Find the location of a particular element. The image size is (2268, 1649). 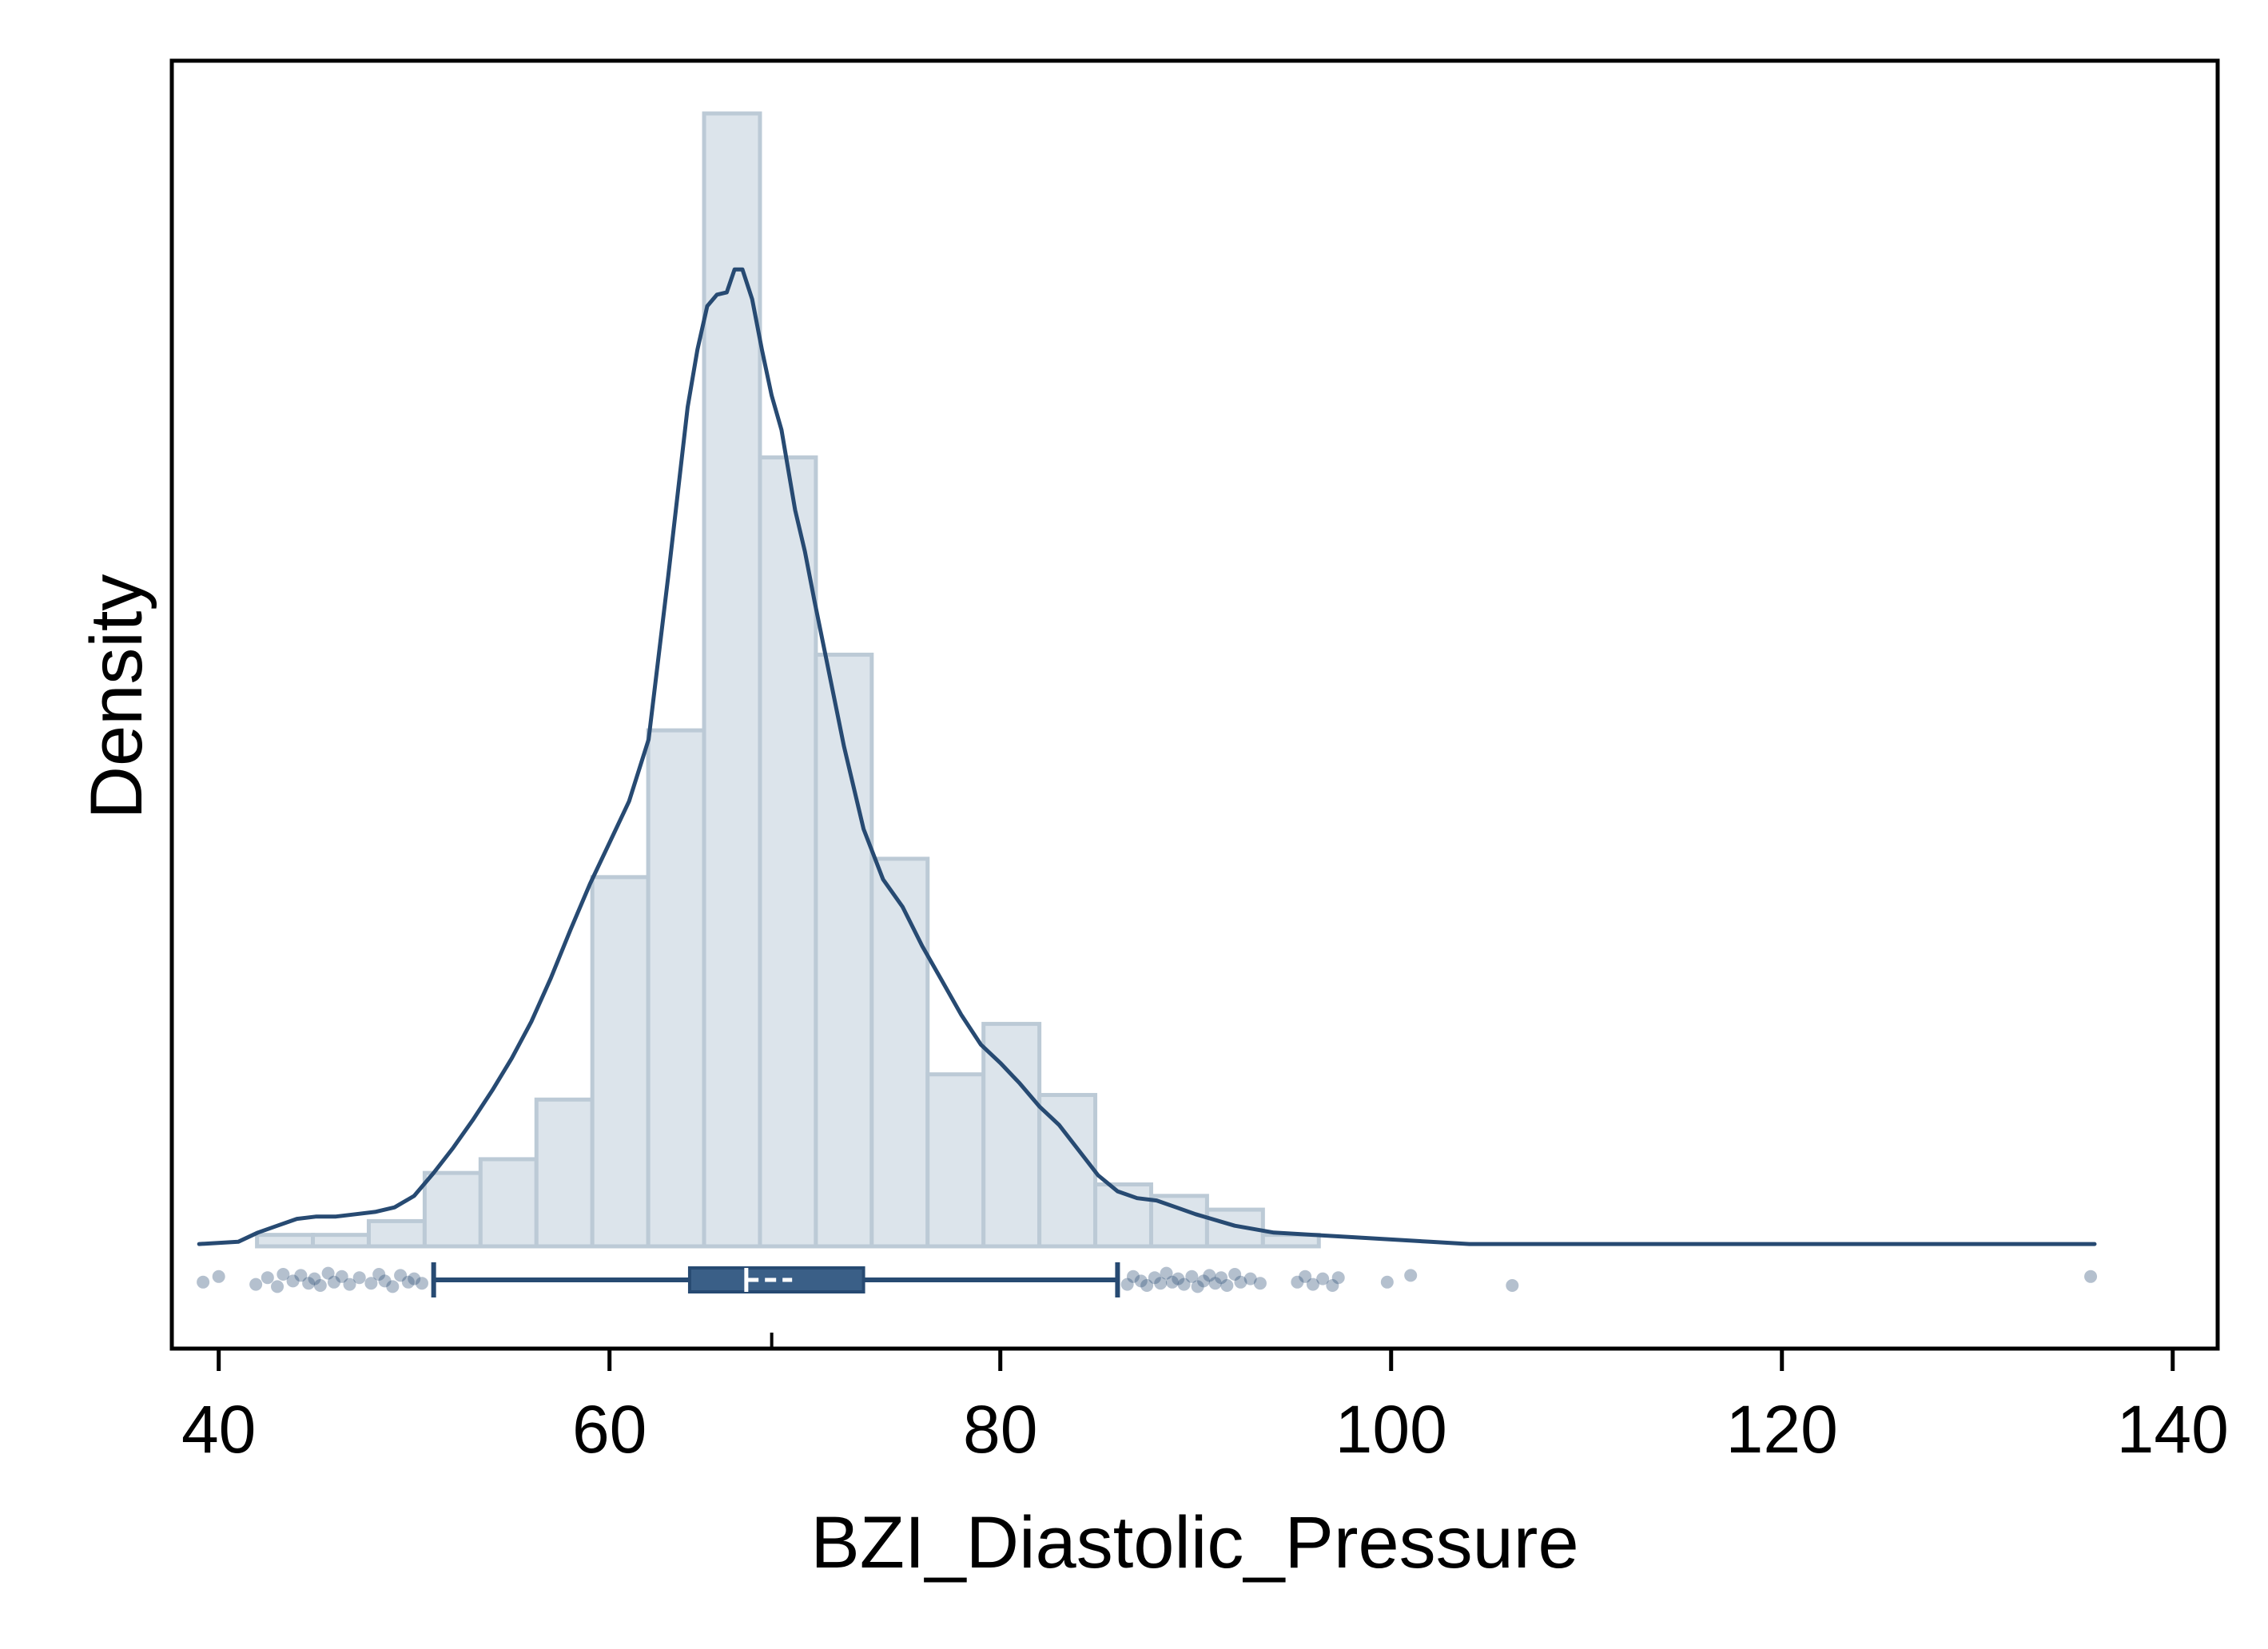

x-axis-label: BZI_Diastolic_Pressure is located at coordinates (1194, 1542).